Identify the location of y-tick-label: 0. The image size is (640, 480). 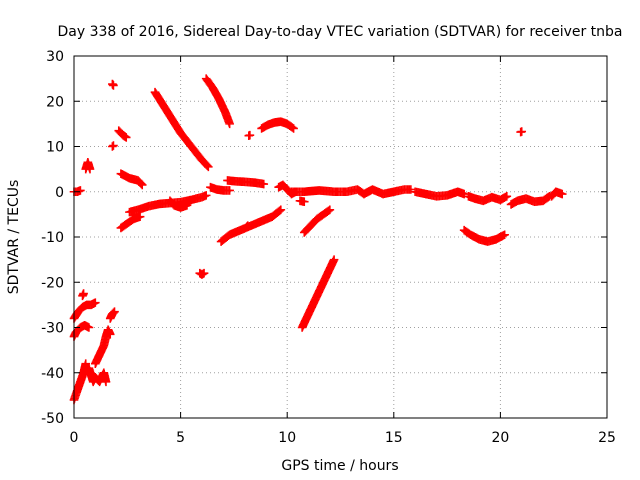
(59, 193).